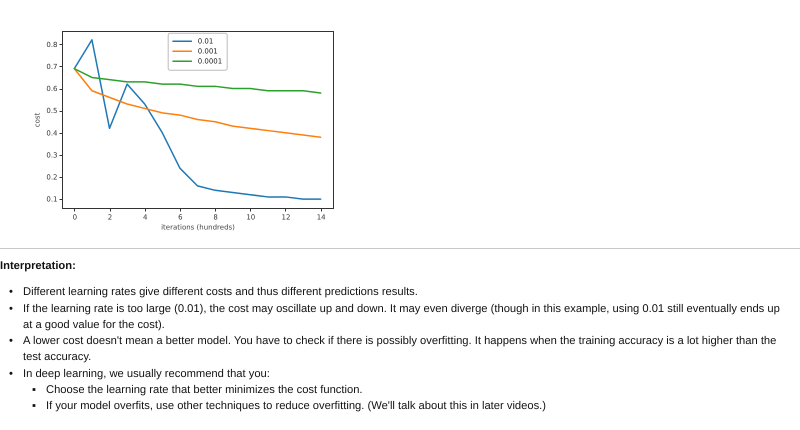 Image resolution: width=800 pixels, height=430 pixels. What do you see at coordinates (197, 390) in the screenshot?
I see `text: ▪ Choose the learning rate that better minimizes the cost function.` at bounding box center [197, 390].